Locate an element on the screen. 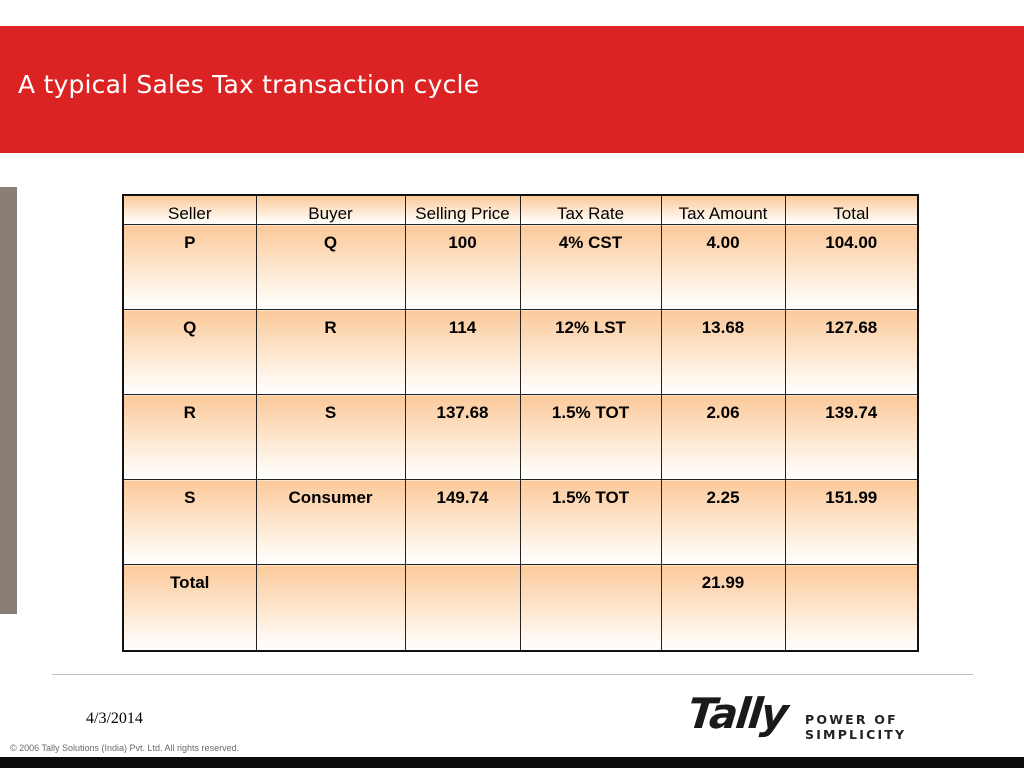 This screenshot has width=1024, height=768. table-cell: 114 is located at coordinates (462, 352).